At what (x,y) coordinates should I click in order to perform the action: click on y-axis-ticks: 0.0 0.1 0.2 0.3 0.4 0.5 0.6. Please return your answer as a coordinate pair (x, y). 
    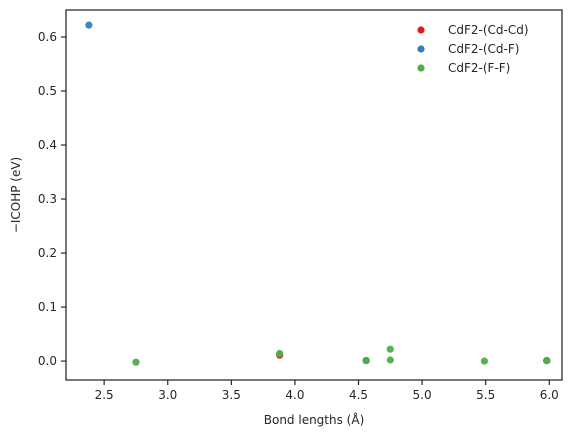
    Looking at the image, I should click on (52, 199).